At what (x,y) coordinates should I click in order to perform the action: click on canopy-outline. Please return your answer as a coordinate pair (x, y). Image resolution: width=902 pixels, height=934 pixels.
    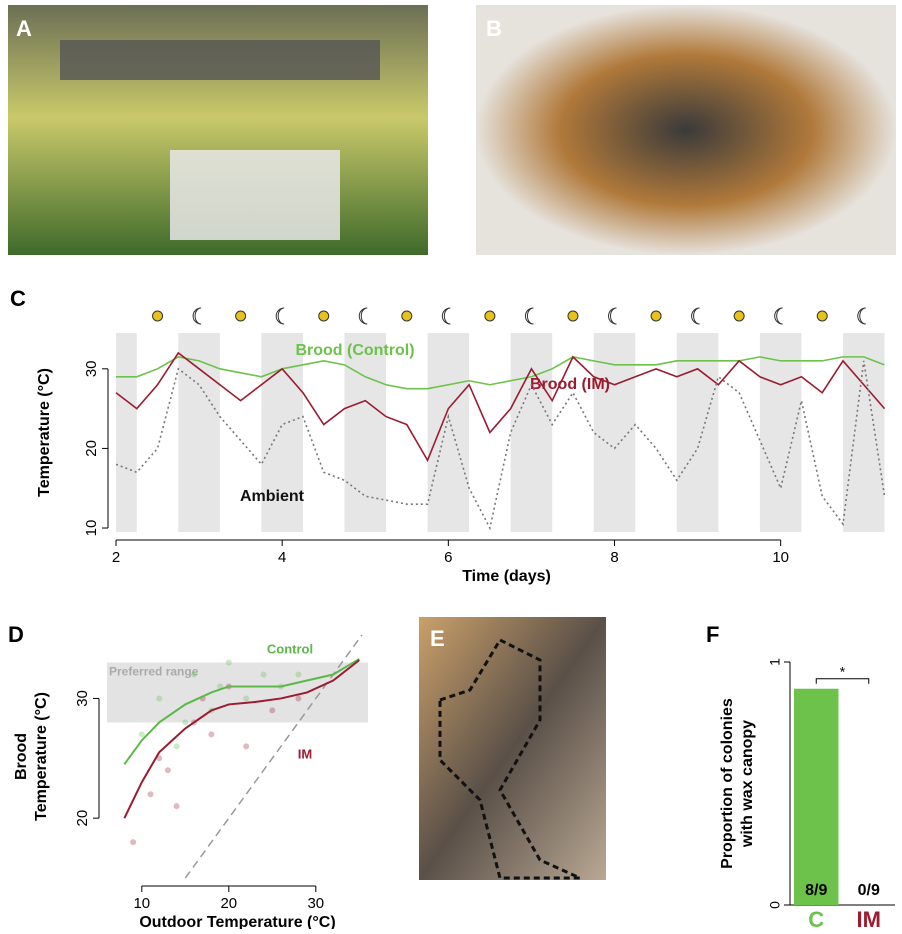
    Looking at the image, I should click on (509, 759).